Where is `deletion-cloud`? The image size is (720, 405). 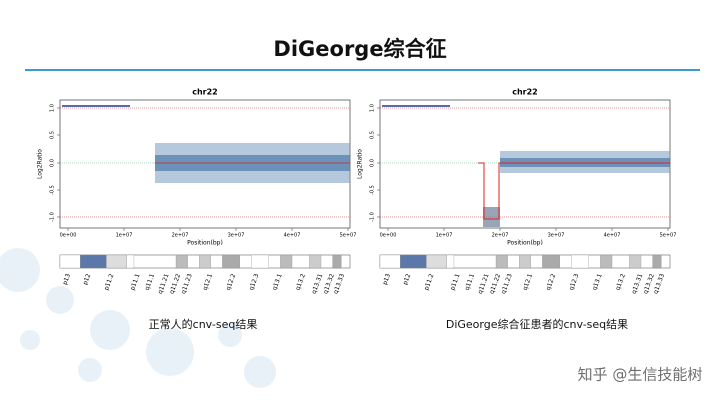
deletion-cloud is located at coordinates (491, 217).